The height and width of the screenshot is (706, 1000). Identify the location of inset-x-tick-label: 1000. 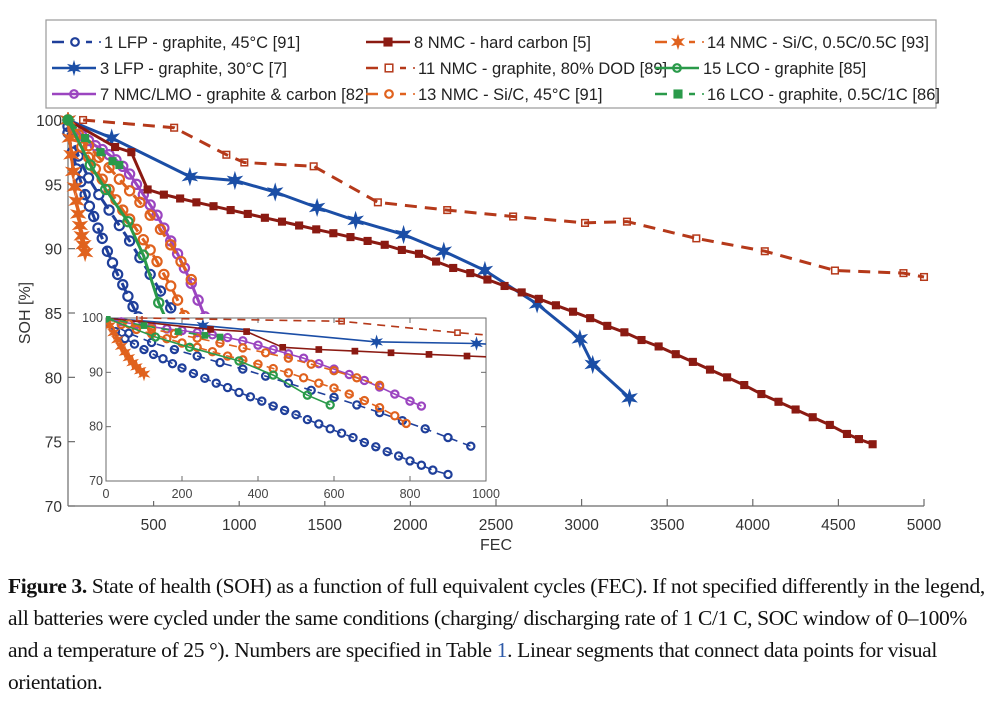
(486, 494).